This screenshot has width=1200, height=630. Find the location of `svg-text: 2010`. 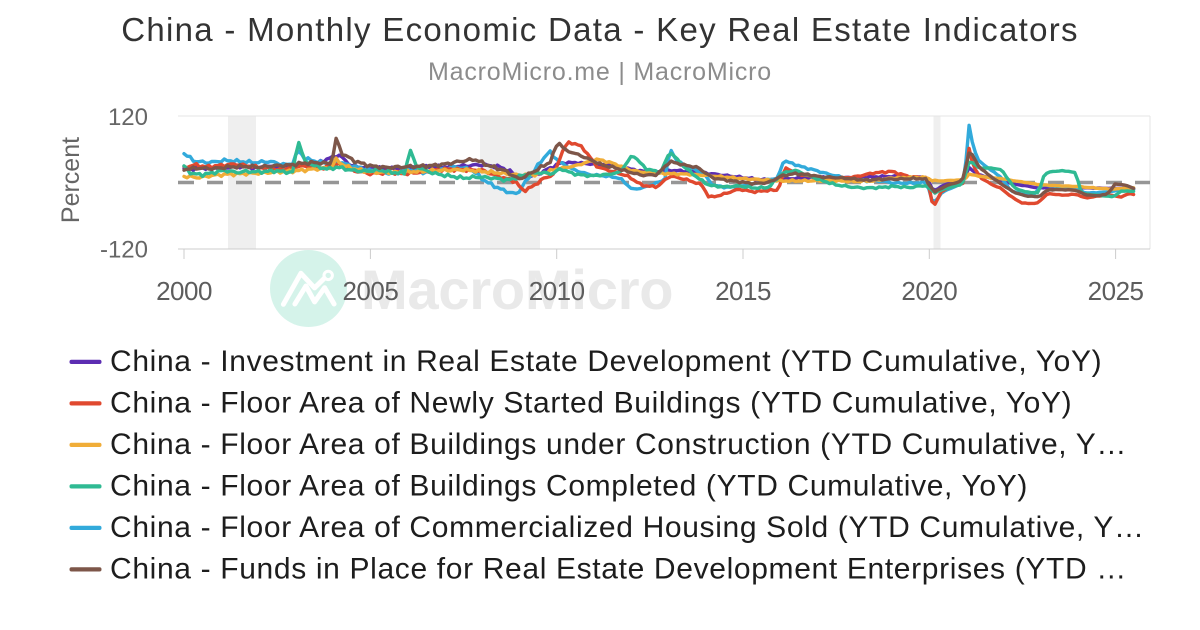

svg-text: 2010 is located at coordinates (557, 291).